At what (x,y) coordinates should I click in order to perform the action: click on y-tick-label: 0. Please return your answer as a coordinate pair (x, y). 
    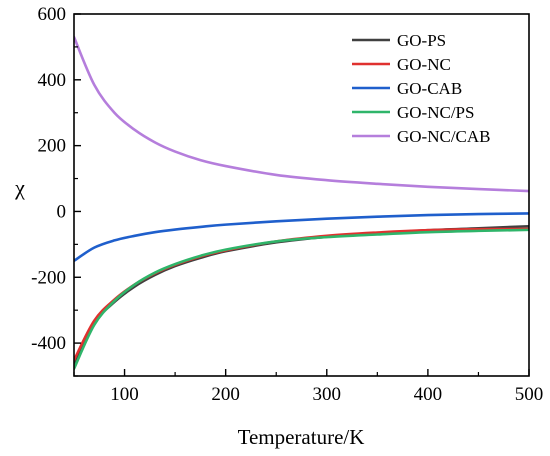
    Looking at the image, I should click on (62, 211).